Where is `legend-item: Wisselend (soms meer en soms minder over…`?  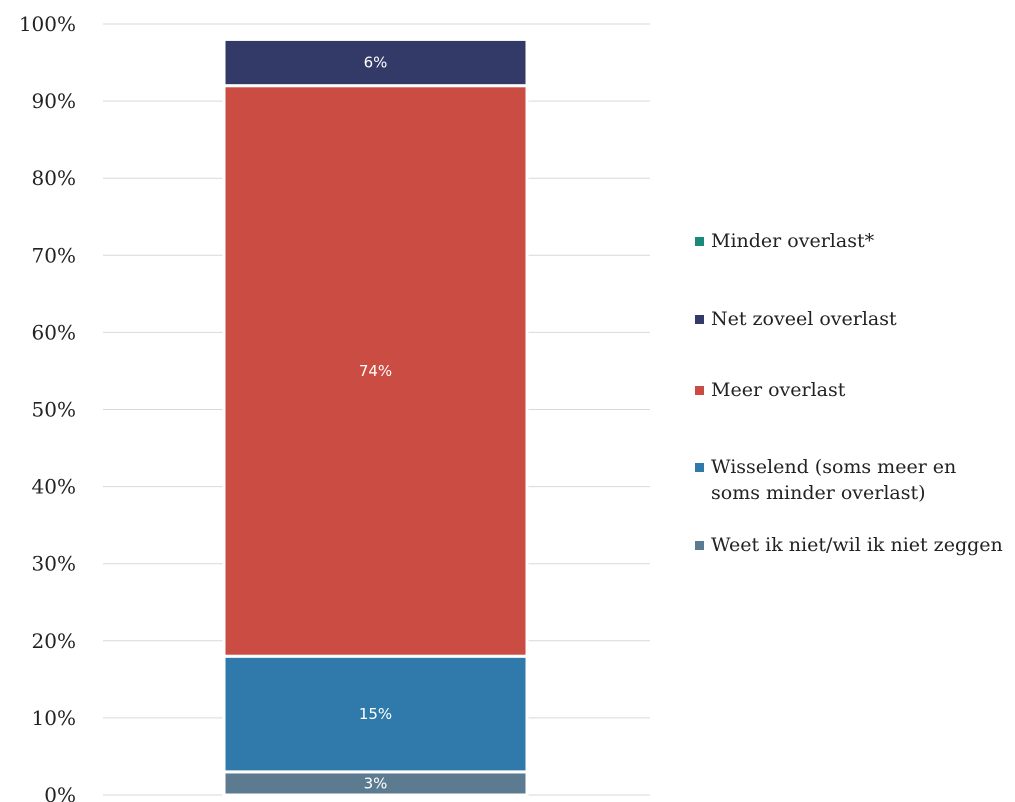 legend-item: Wisselend (soms meer en soms minder over… is located at coordinates (853, 480).